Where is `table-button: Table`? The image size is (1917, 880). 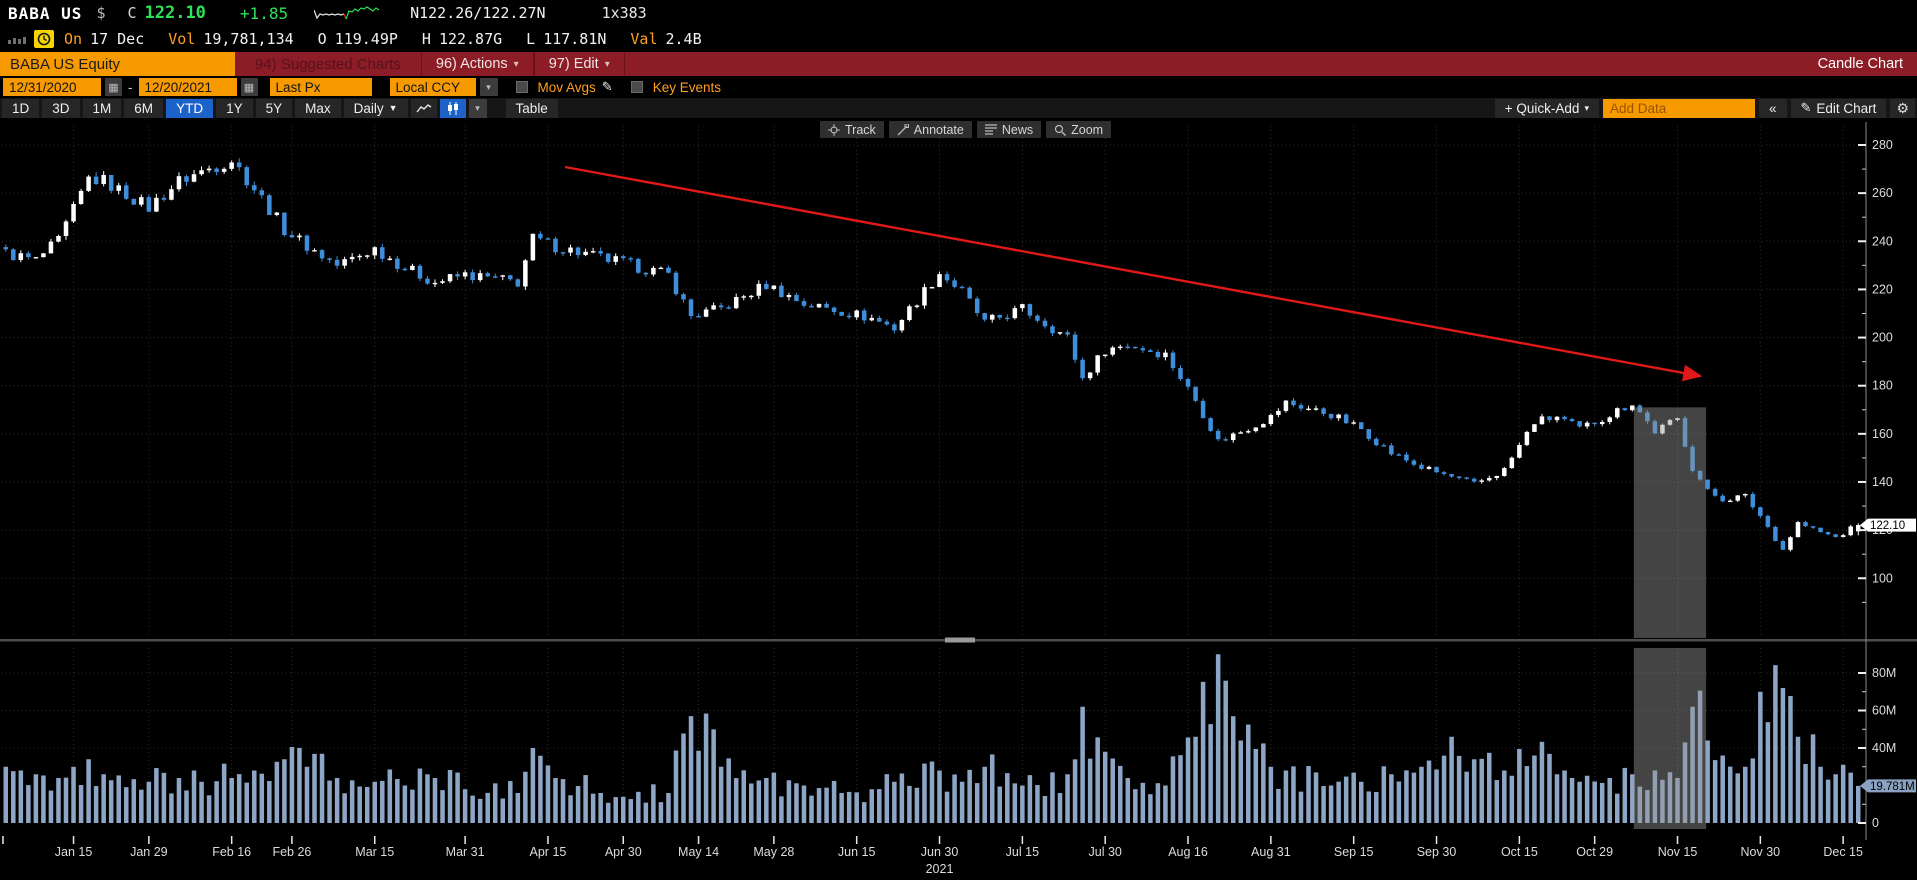
table-button: Table is located at coordinates (531, 108).